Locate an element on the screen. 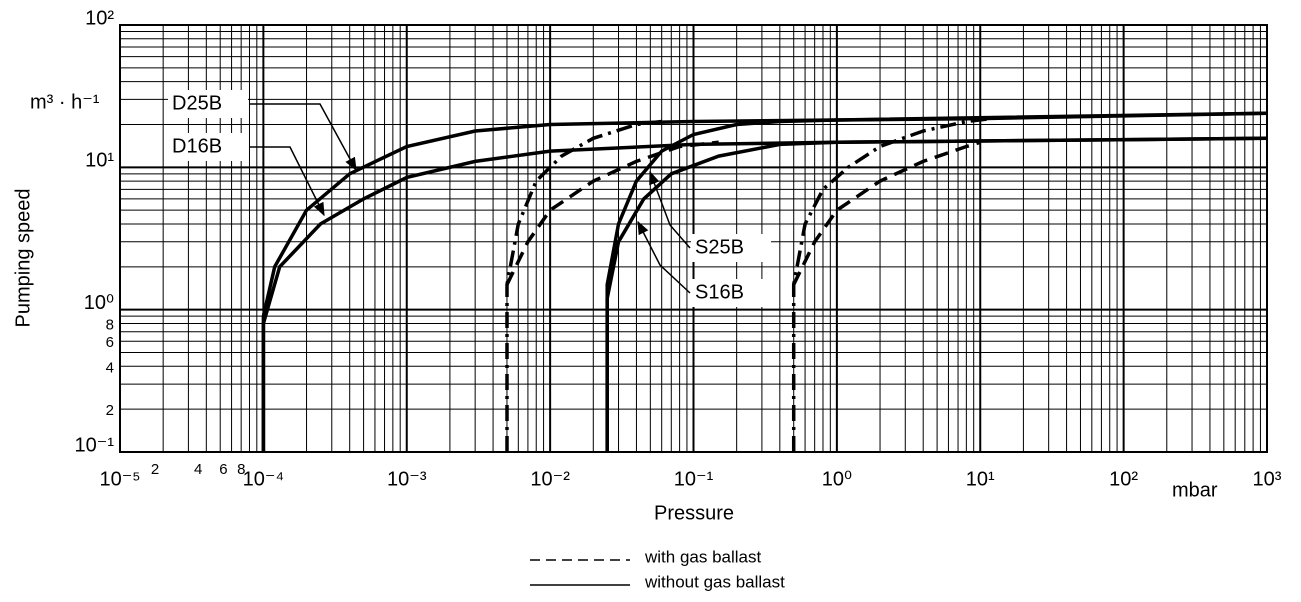  x-tick-label: 10⁻³ is located at coordinates (407, 479).